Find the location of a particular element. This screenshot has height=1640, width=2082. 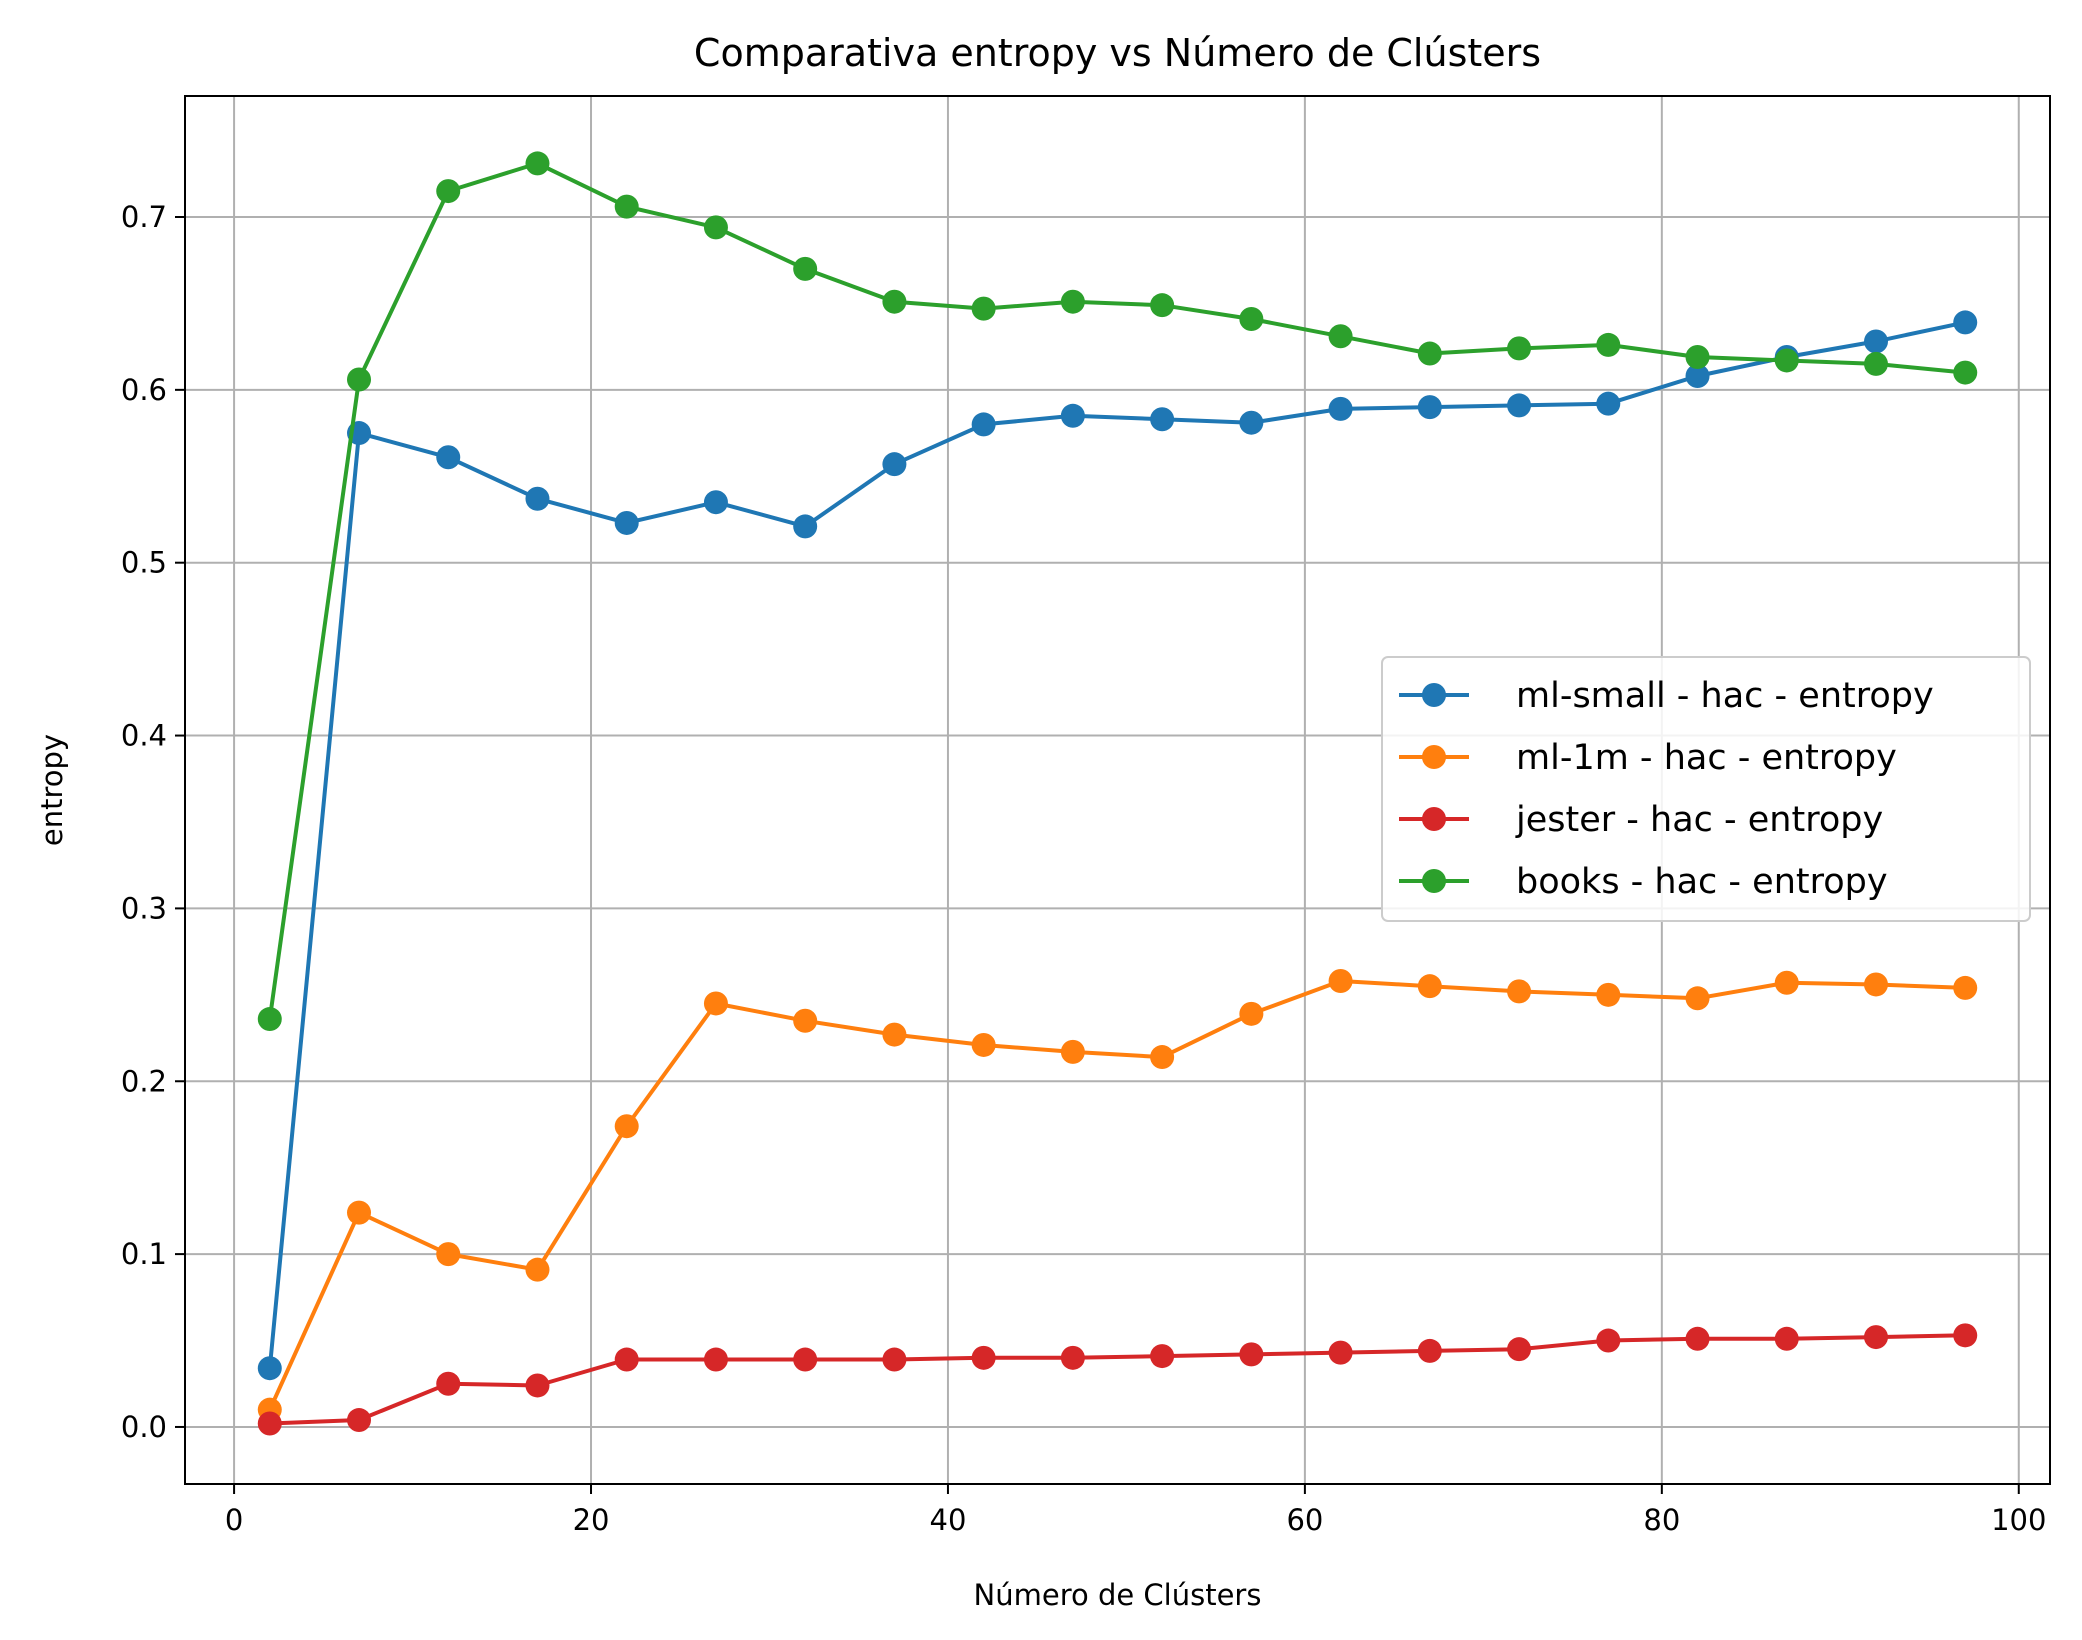

legend-item: ml-1m - hac - entropy is located at coordinates (1648, 758).